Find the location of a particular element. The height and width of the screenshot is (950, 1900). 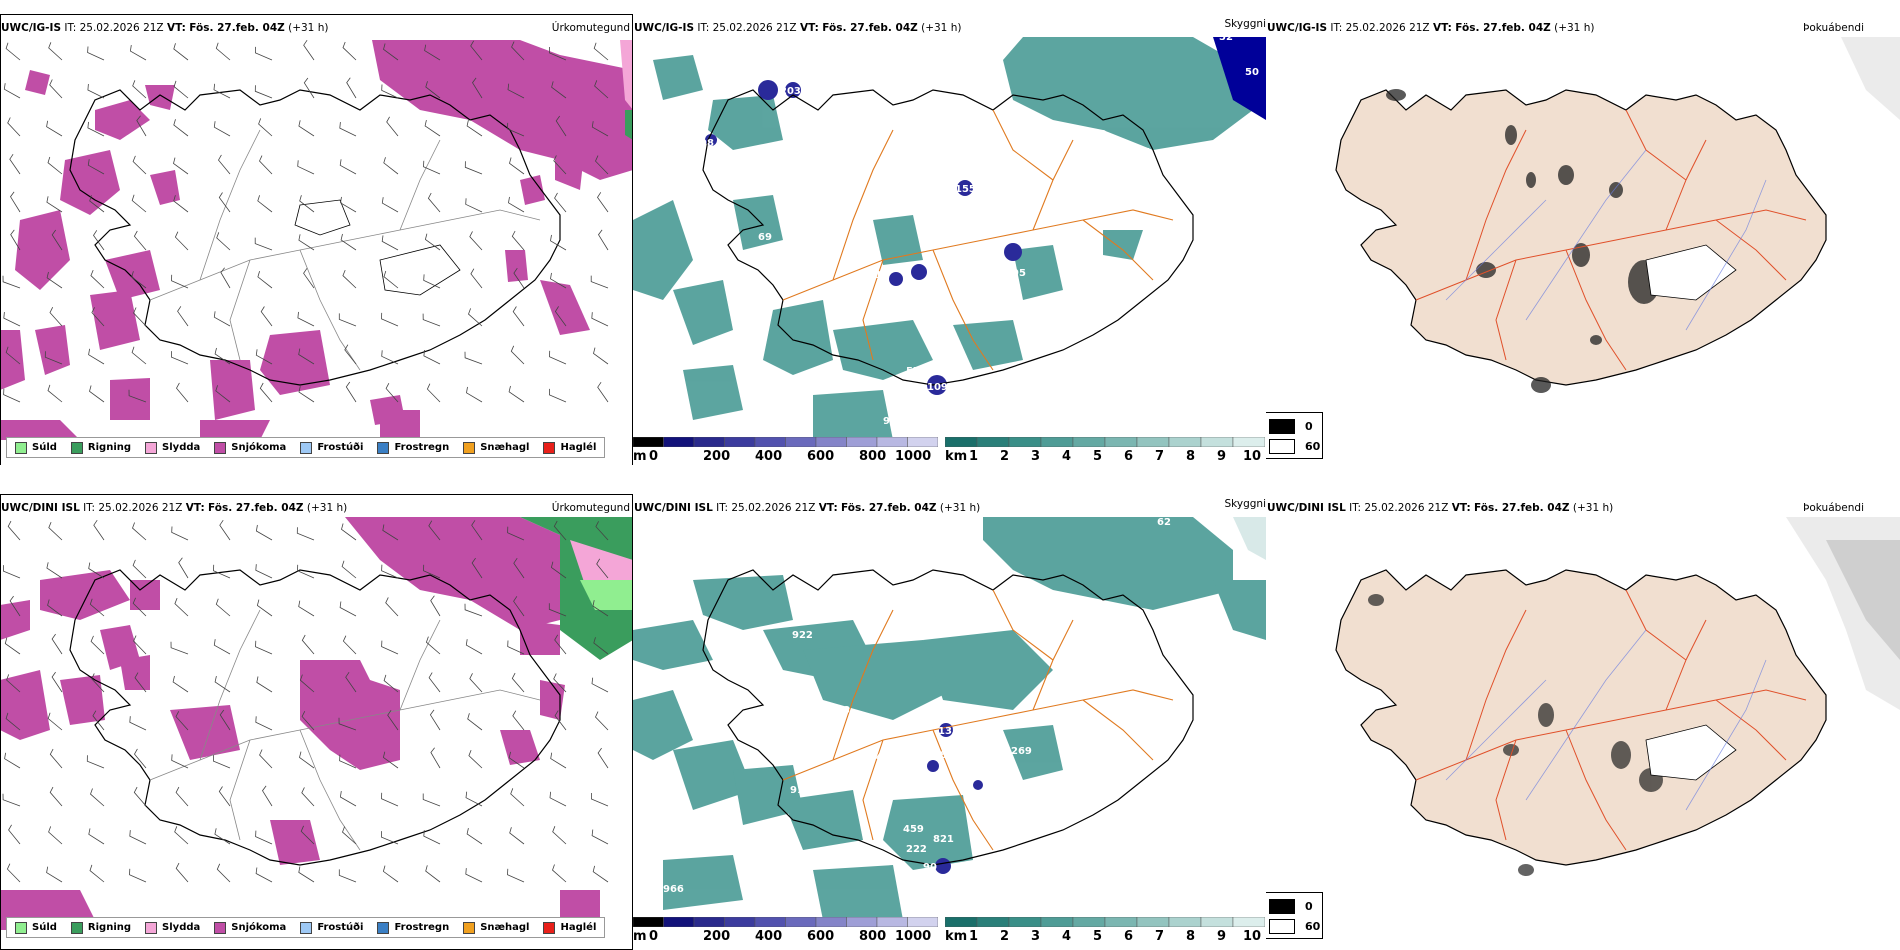

variable-name: Skyggni is located at coordinates (1245, 504).